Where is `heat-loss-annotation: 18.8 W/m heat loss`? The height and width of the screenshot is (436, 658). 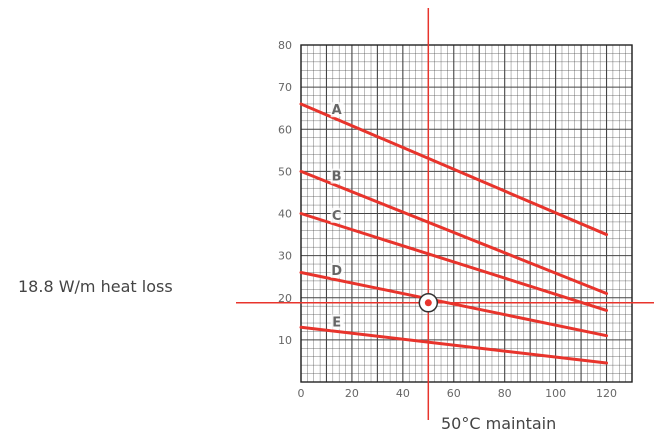
heat-loss-annotation: 18.8 W/m heat loss is located at coordinates (95, 286).